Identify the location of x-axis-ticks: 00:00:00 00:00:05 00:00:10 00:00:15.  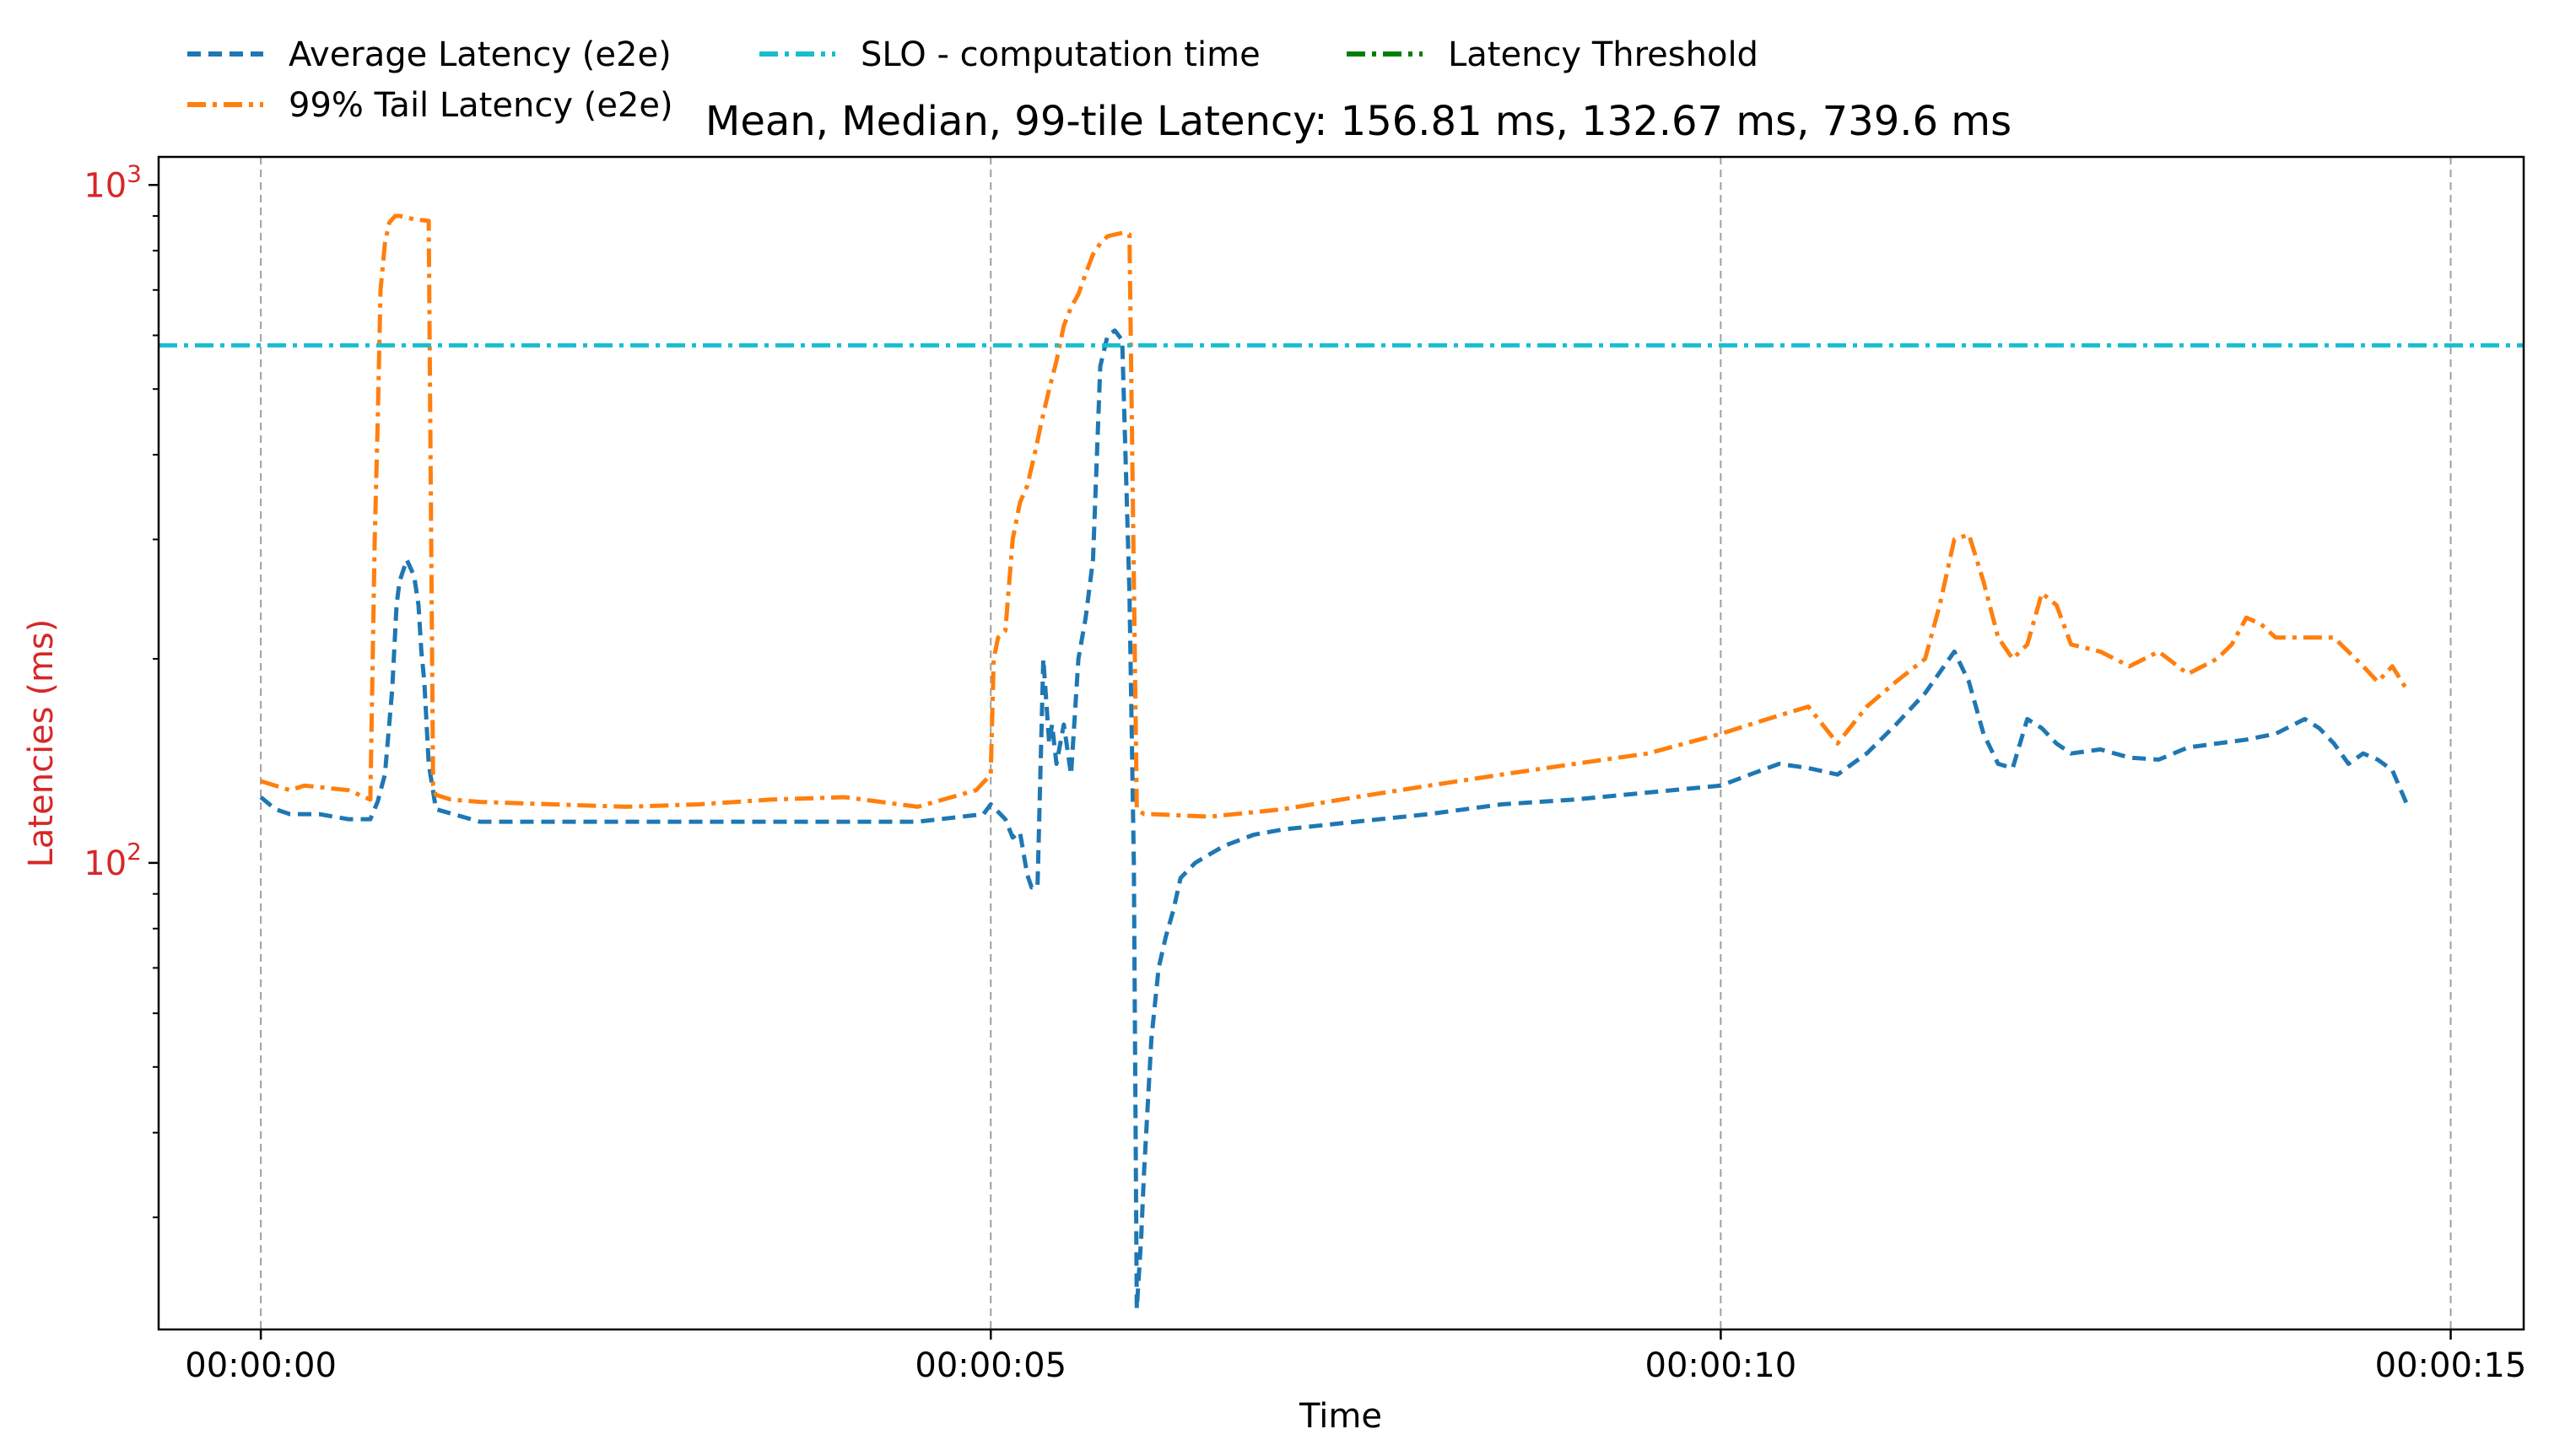
(1356, 1357).